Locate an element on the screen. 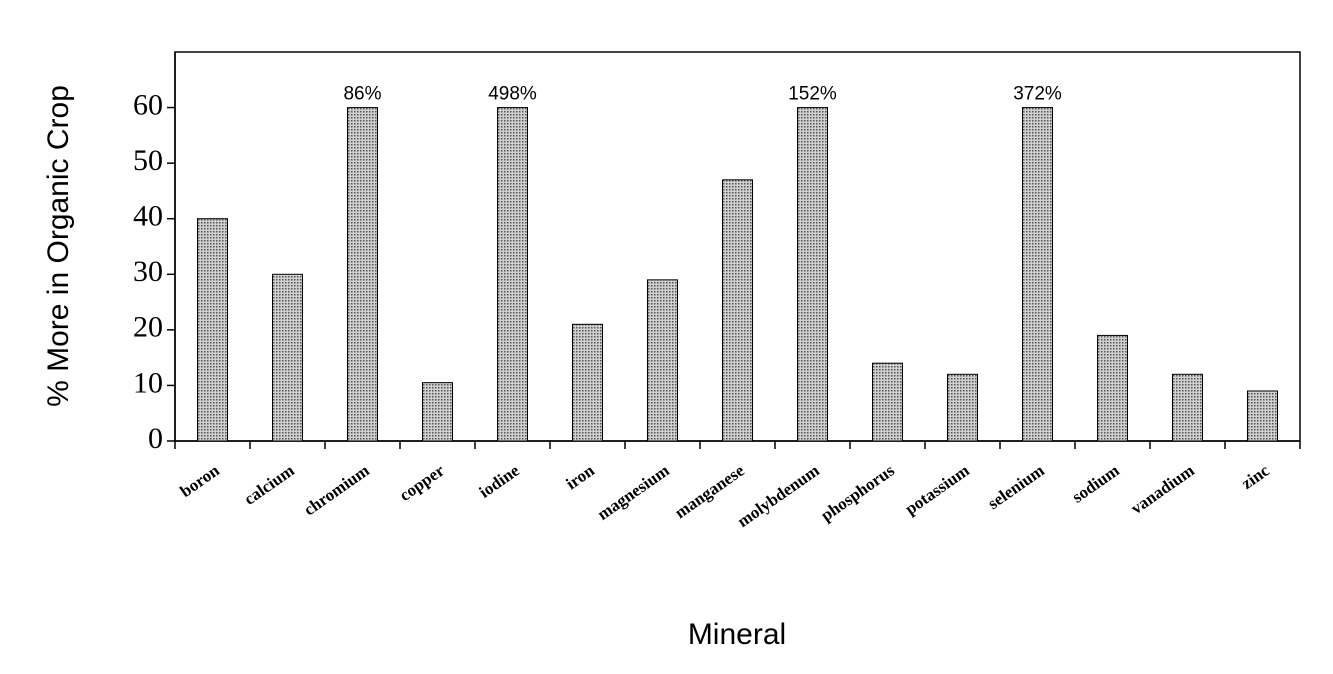 The height and width of the screenshot is (674, 1333). x-axis-label: Mineral is located at coordinates (737, 634).